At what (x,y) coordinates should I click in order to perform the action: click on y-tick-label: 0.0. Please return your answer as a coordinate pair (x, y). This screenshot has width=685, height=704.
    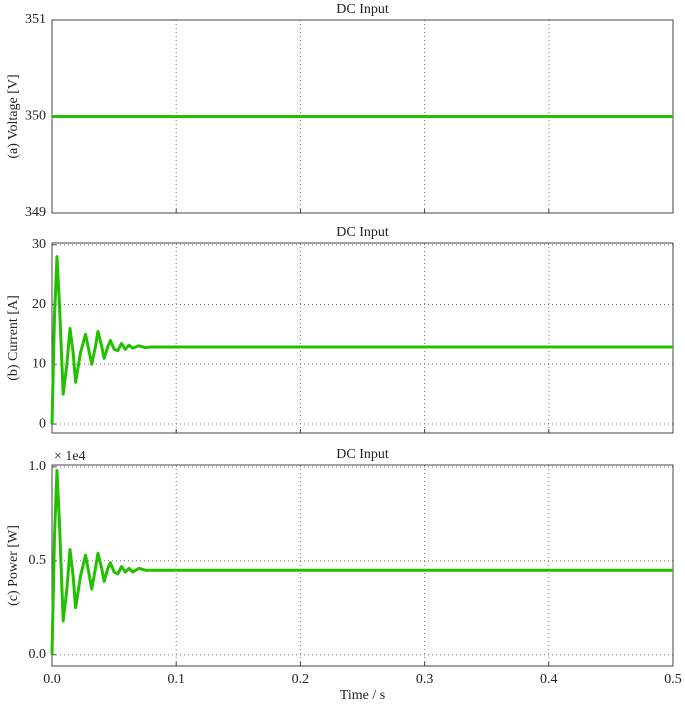
    Looking at the image, I should click on (38, 654).